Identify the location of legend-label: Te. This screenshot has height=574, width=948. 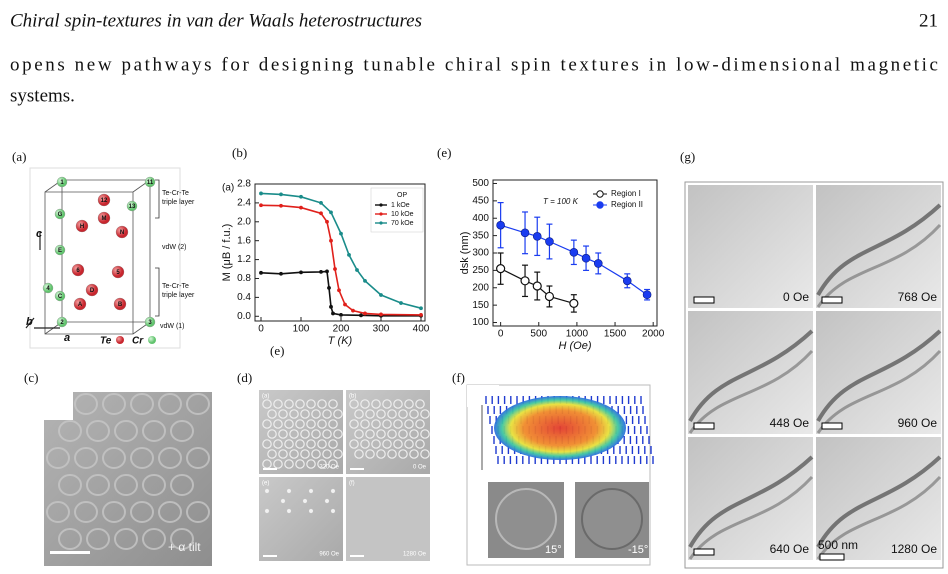
(106, 341).